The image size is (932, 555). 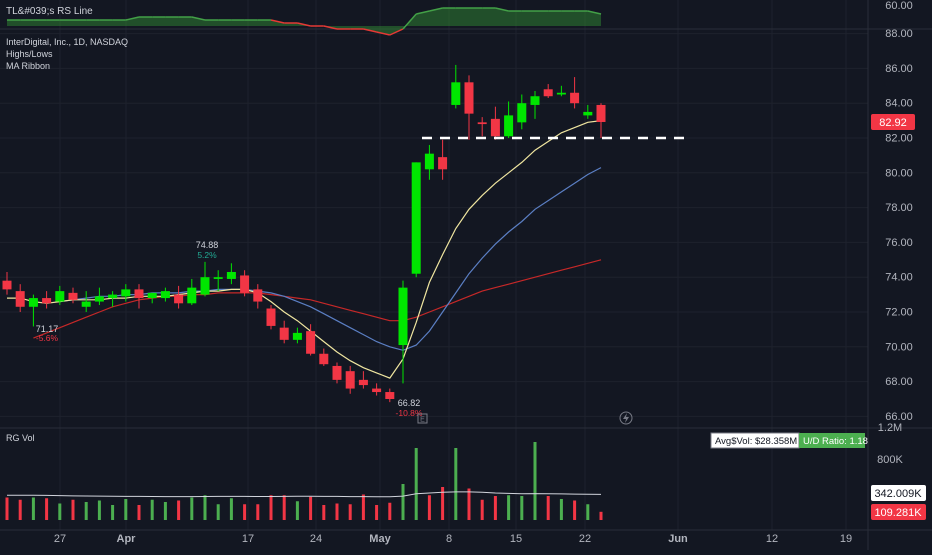 I want to click on earnings-marker-box, so click(x=422, y=418).